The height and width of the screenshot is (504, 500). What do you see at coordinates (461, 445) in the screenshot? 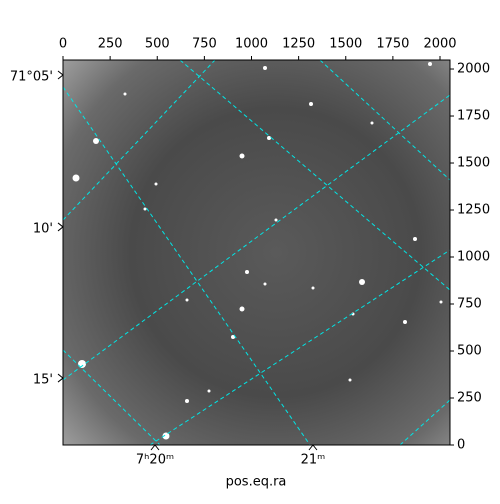
I see `right-tick-label: 0` at bounding box center [461, 445].